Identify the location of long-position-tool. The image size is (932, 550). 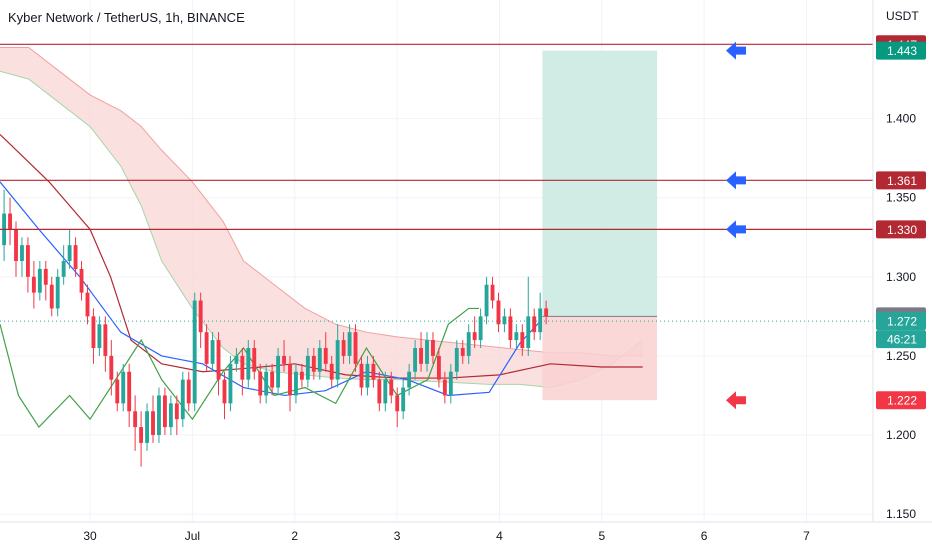
(600, 225).